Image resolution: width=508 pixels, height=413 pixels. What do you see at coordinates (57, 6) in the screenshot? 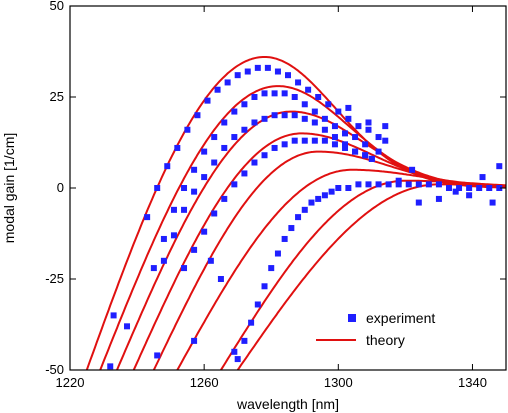
I see `y-tick-label: 50` at bounding box center [57, 6].